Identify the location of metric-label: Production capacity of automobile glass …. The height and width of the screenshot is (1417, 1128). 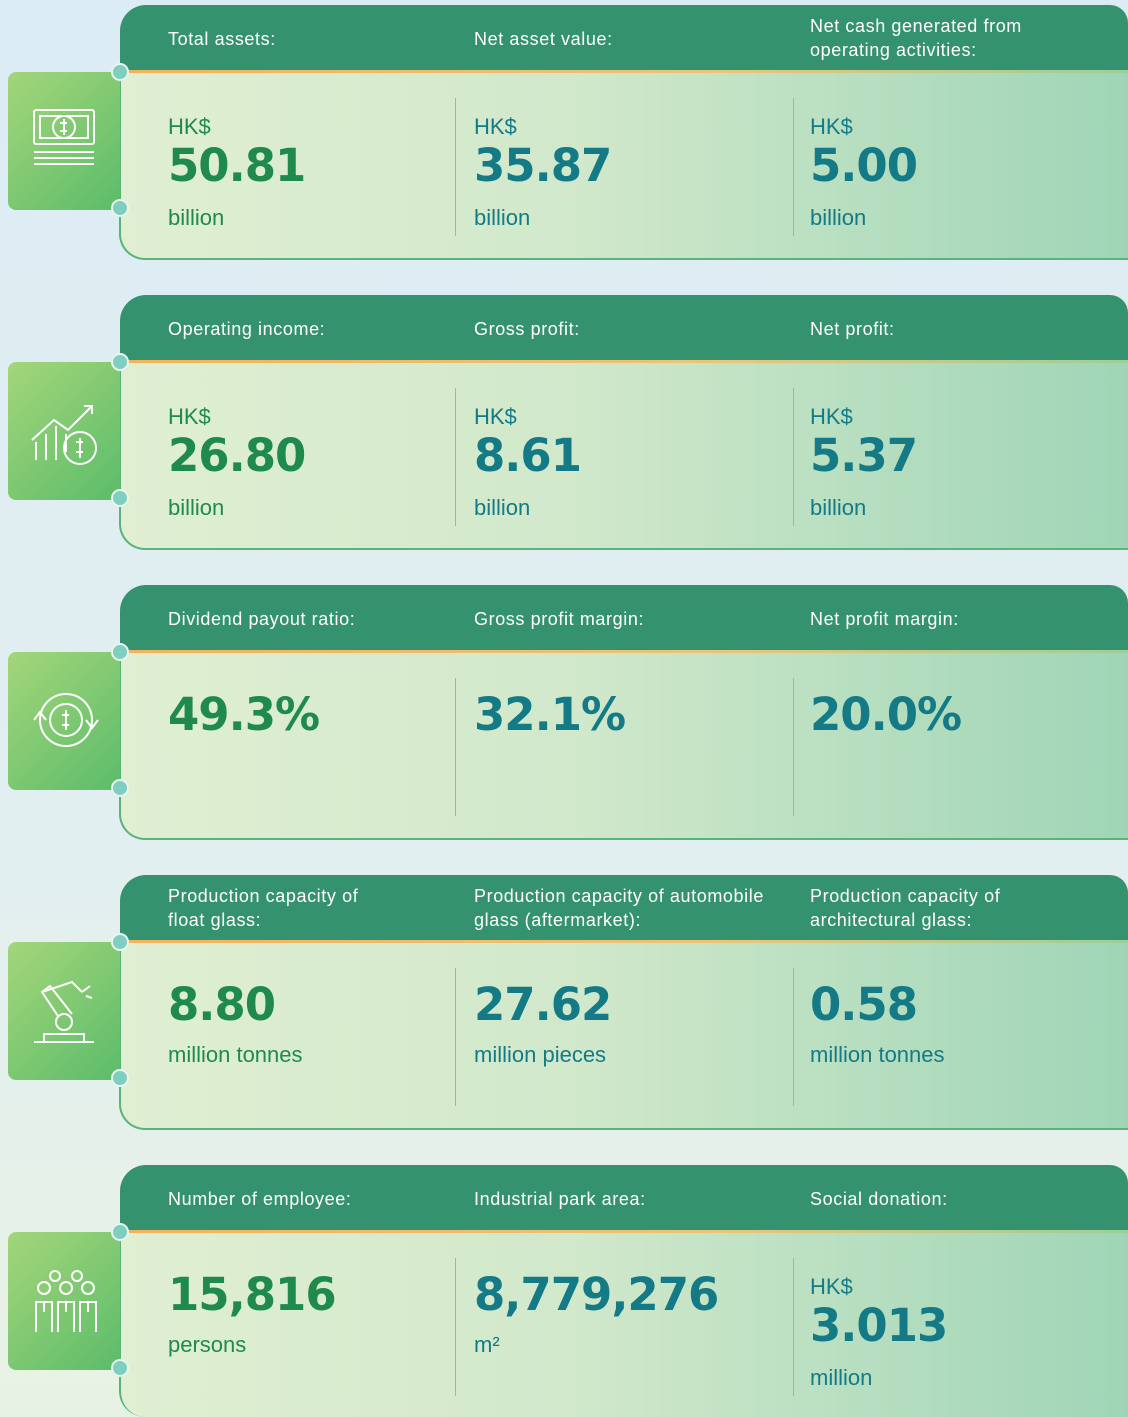
(619, 908).